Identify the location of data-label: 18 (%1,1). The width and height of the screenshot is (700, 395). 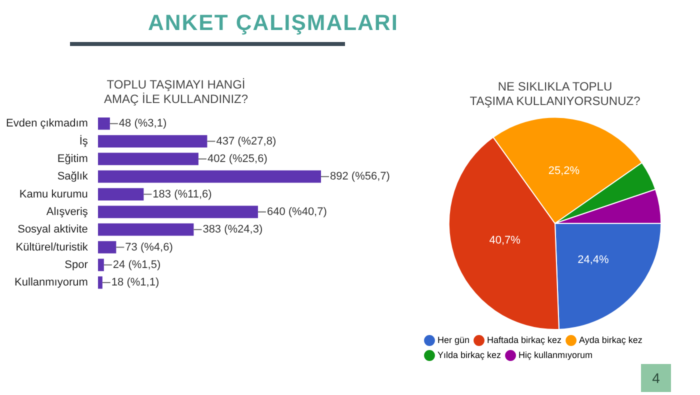
(135, 282).